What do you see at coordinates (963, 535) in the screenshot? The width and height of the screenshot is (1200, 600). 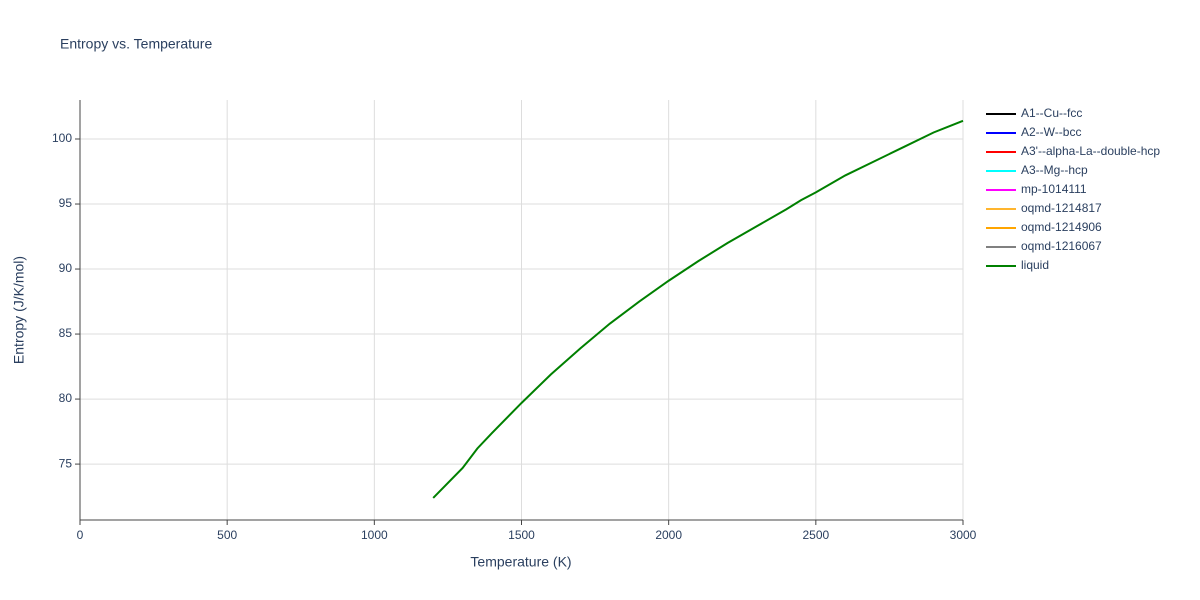 I see `x-tick-label: 3000` at bounding box center [963, 535].